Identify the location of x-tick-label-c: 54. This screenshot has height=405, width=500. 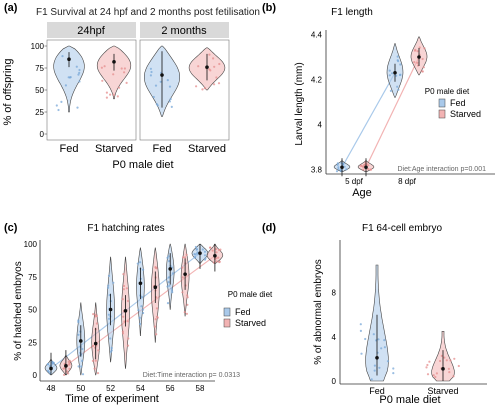
(140, 388).